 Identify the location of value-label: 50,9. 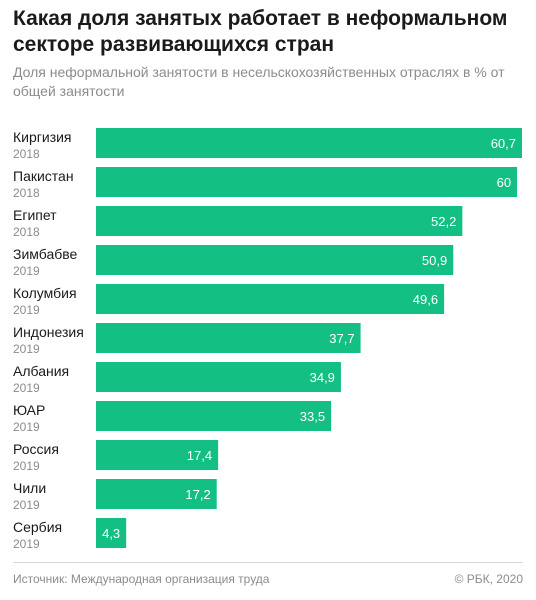
(434, 260).